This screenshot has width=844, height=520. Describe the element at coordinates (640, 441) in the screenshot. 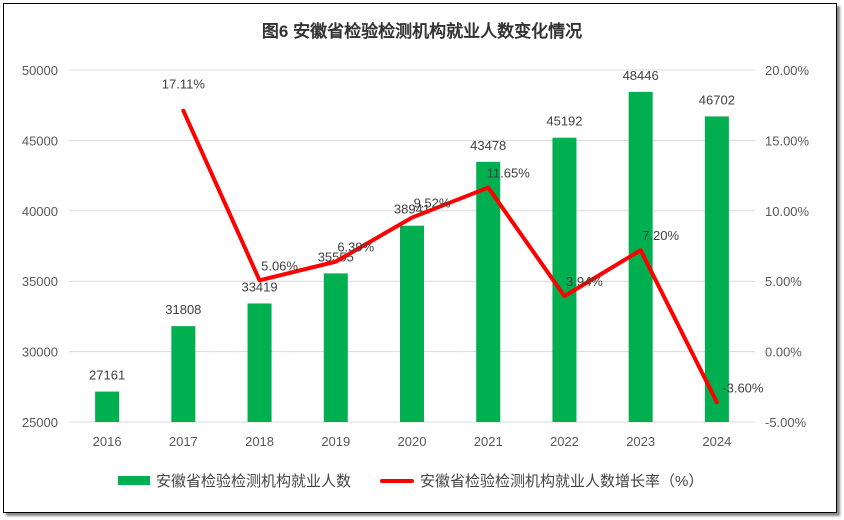

I see `x-tick-label: 2023` at that location.